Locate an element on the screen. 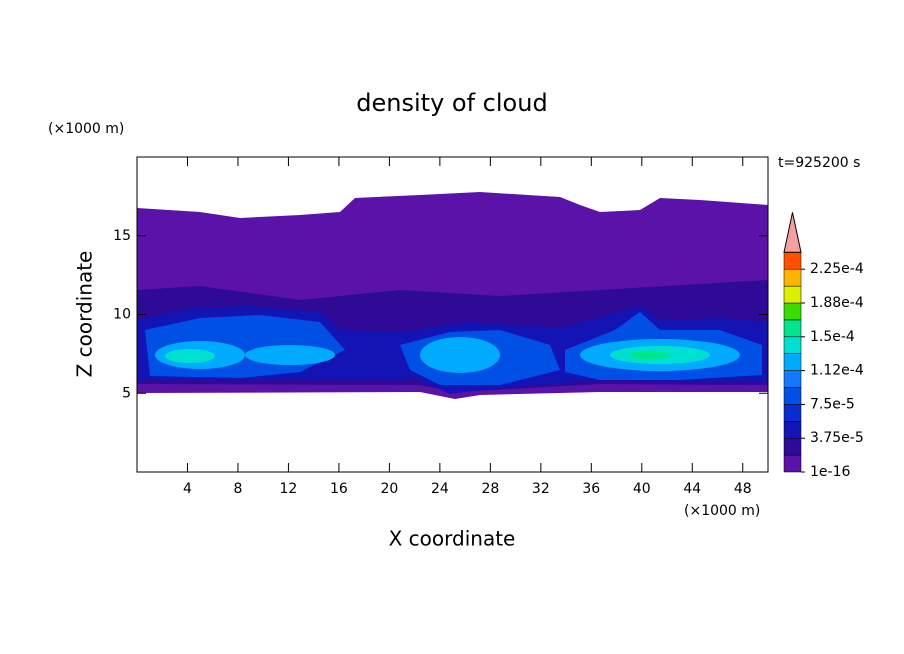 The height and width of the screenshot is (654, 904). colorbar-tick-label: 1.88e-4 is located at coordinates (837, 303).